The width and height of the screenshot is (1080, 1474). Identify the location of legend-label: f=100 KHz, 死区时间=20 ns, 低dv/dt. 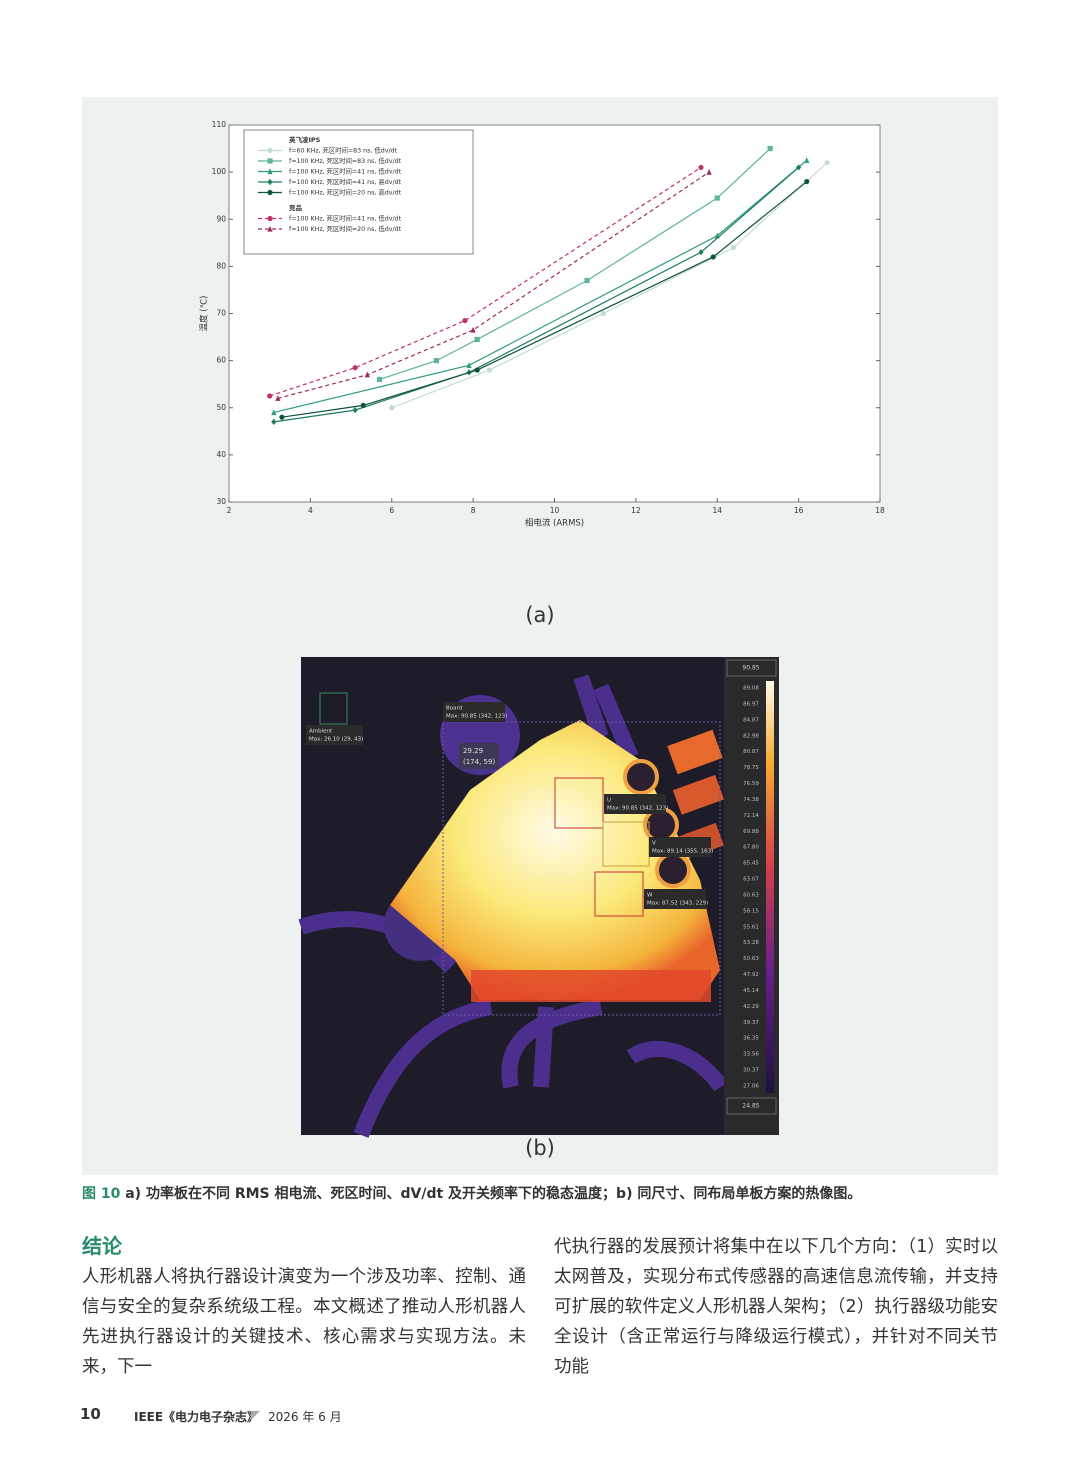
(345, 228).